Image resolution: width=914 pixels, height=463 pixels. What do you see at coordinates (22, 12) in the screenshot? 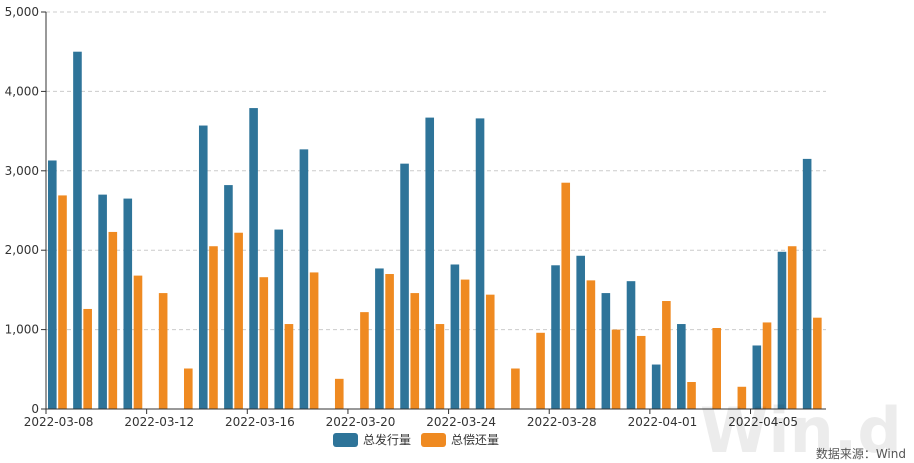
I see `y-tick-label: 5,000` at bounding box center [22, 12].